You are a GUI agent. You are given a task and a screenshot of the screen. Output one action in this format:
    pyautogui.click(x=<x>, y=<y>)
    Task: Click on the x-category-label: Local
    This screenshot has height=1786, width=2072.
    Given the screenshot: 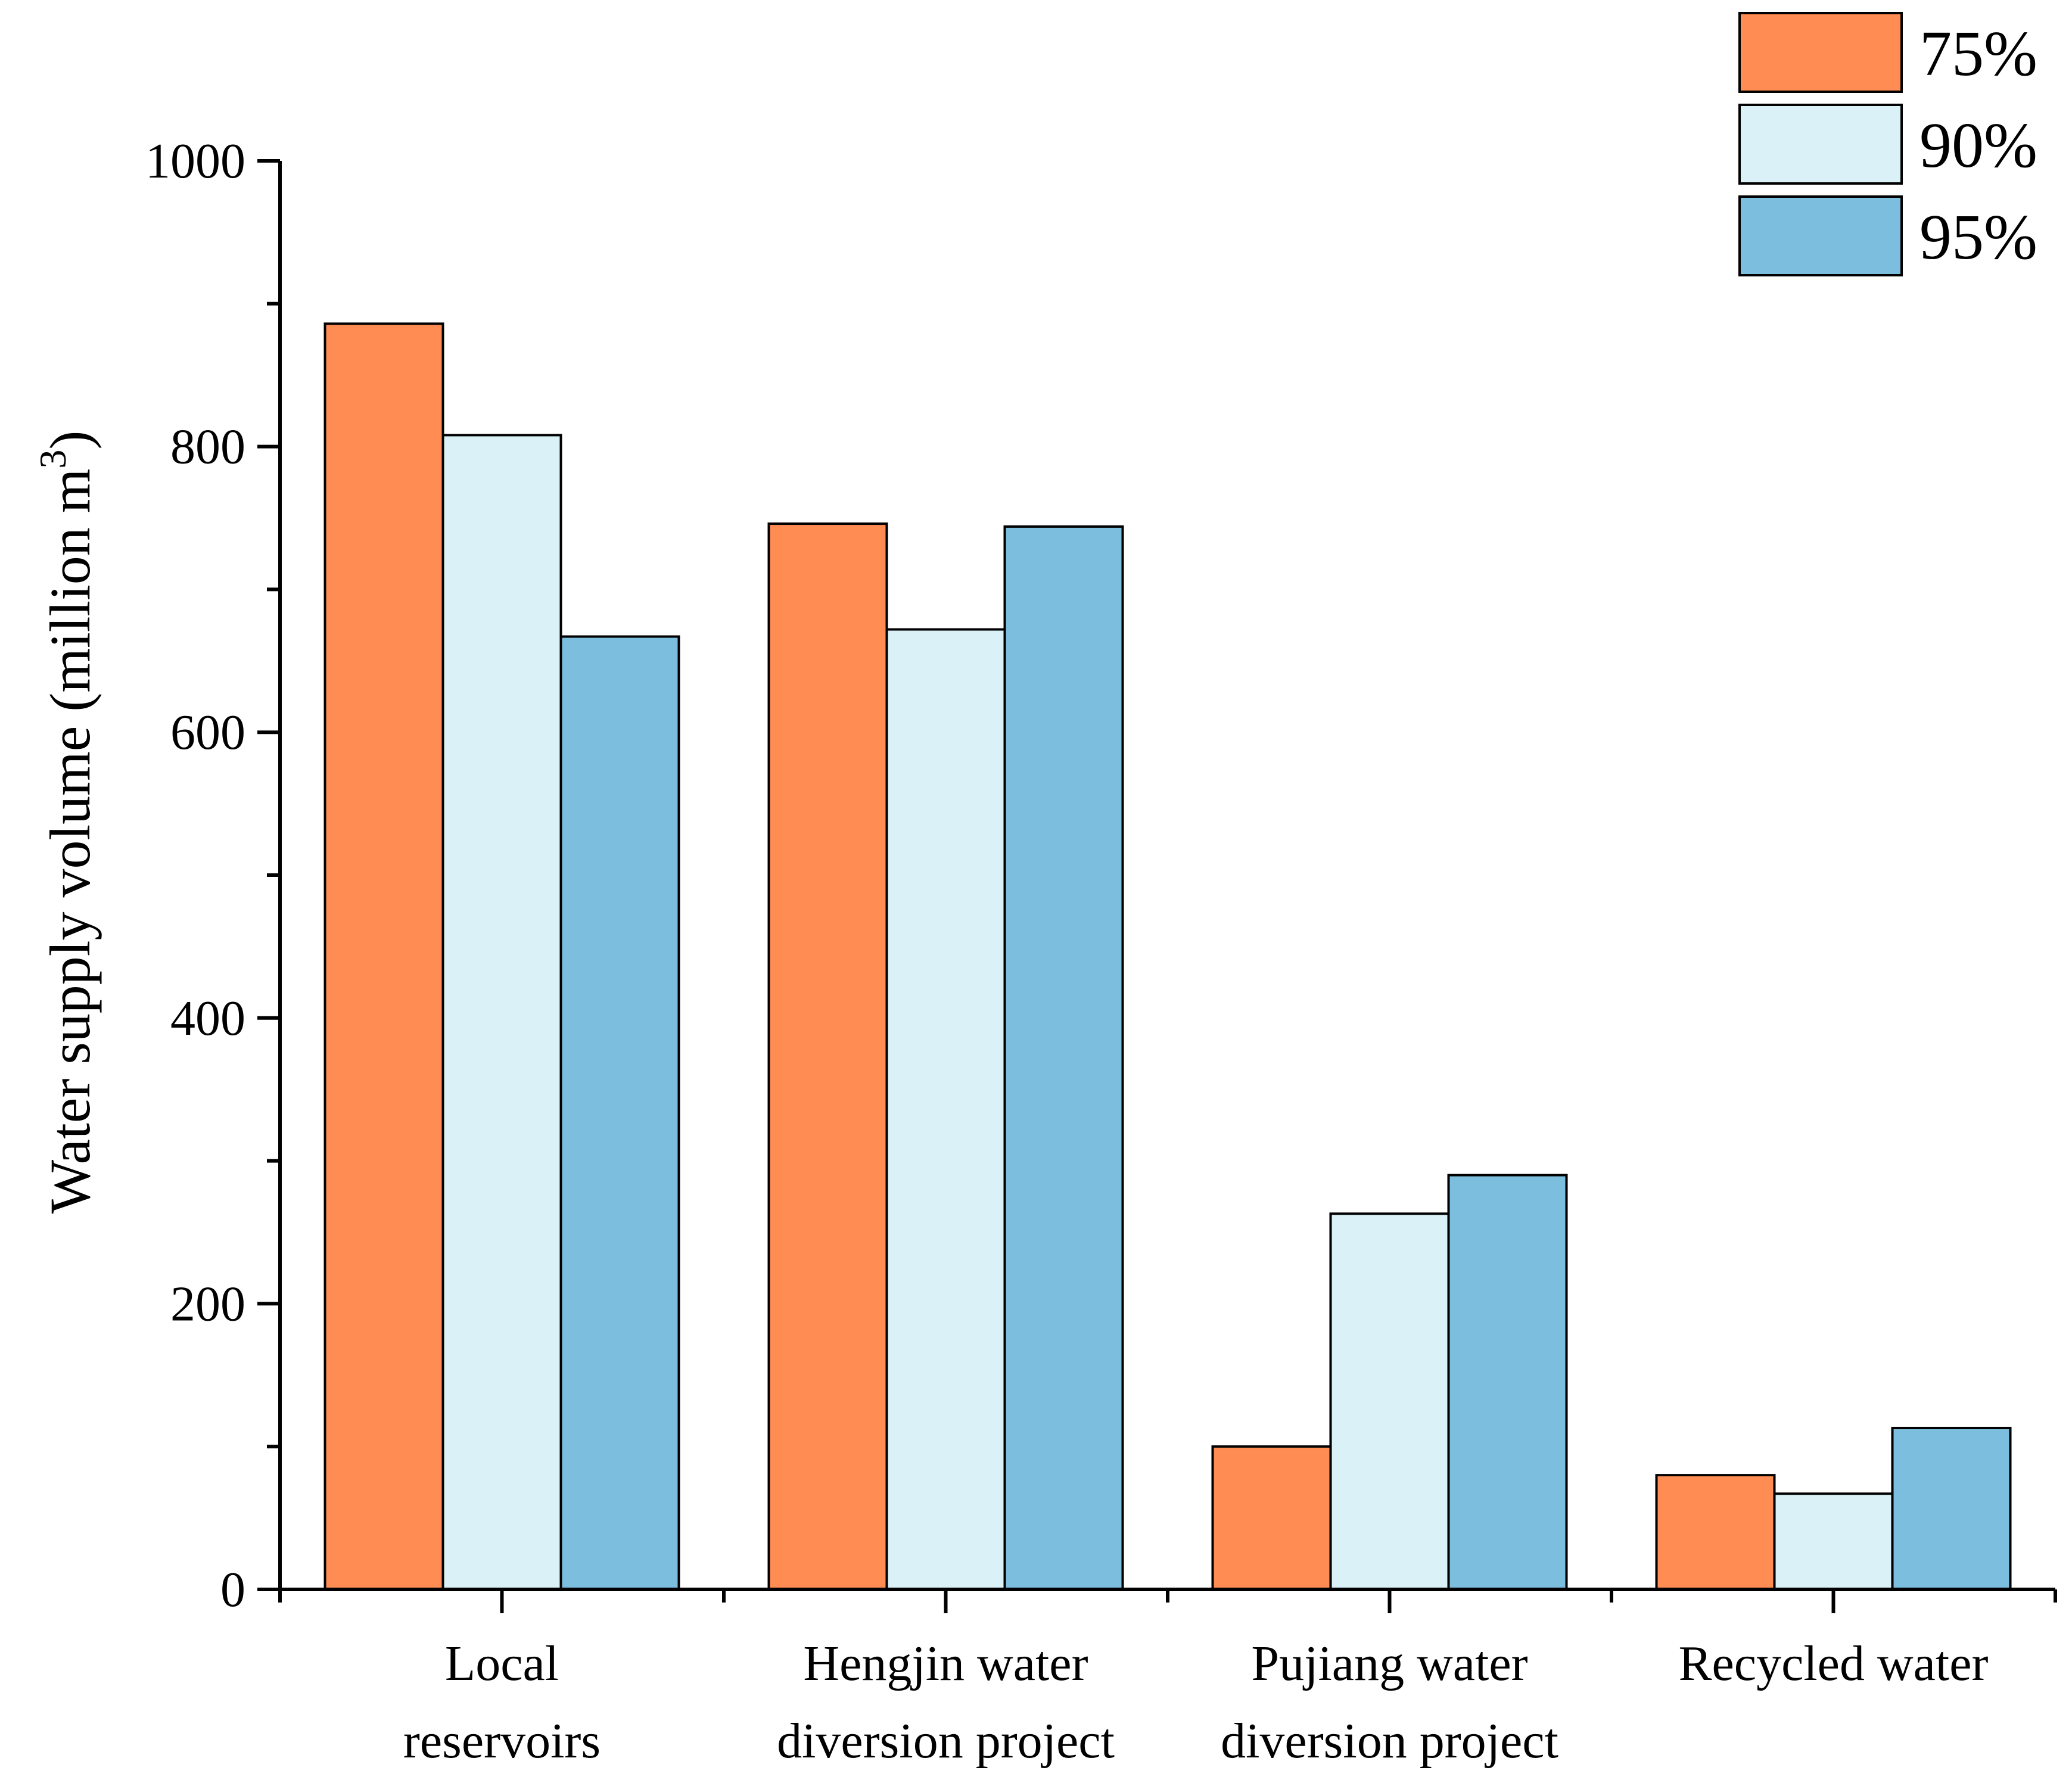 What is the action you would take?
    pyautogui.click(x=502, y=1663)
    